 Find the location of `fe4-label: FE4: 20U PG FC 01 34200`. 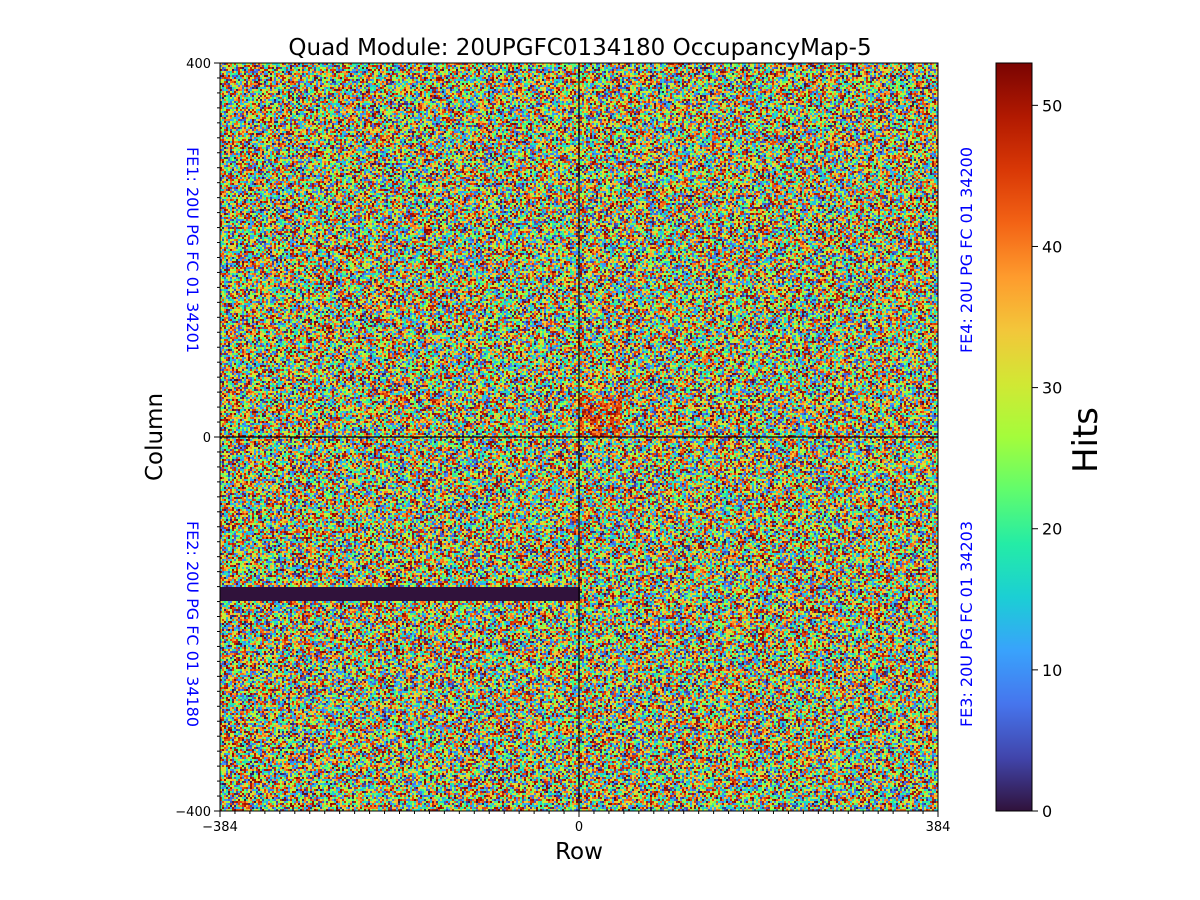

fe4-label: FE4: 20U PG FC 01 34200 is located at coordinates (966, 250).